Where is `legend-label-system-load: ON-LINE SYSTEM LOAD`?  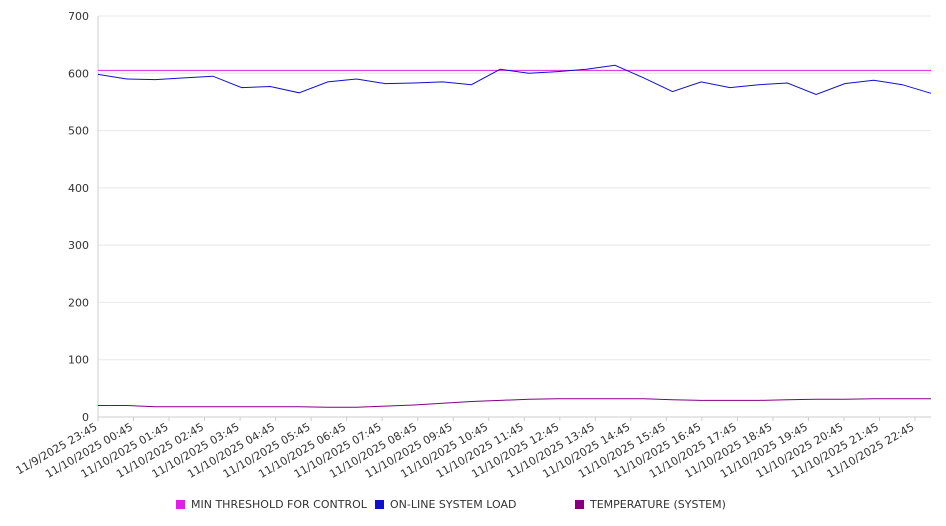
legend-label-system-load: ON-LINE SYSTEM LOAD is located at coordinates (453, 504).